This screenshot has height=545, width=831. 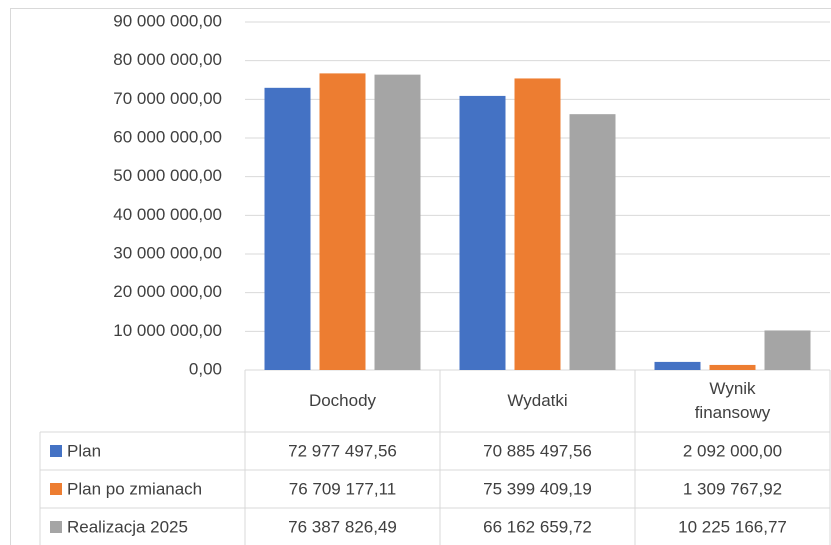 What do you see at coordinates (205, 368) in the screenshot?
I see `y-tick-label: 0,00` at bounding box center [205, 368].